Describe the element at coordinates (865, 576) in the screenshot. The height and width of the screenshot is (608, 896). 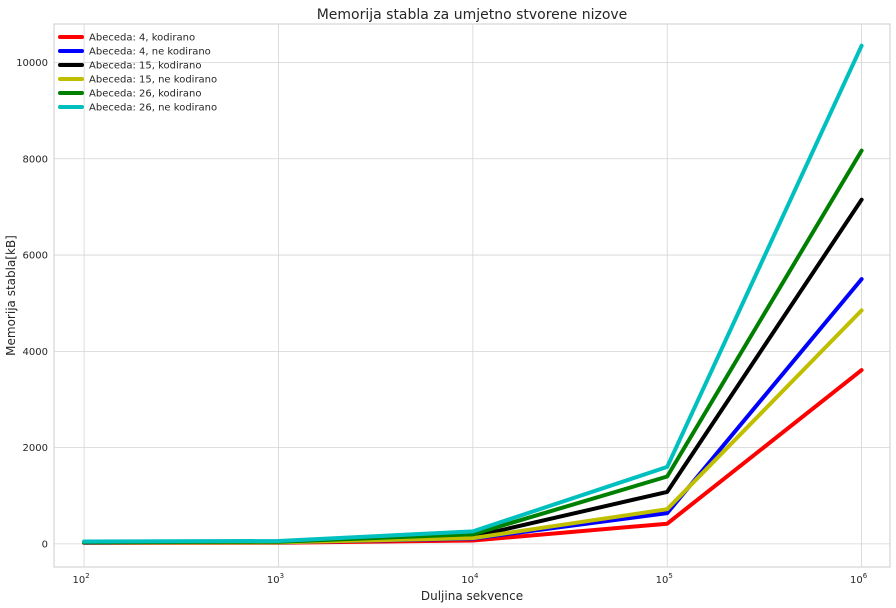
I see `x-tick-exponent: 6` at that location.